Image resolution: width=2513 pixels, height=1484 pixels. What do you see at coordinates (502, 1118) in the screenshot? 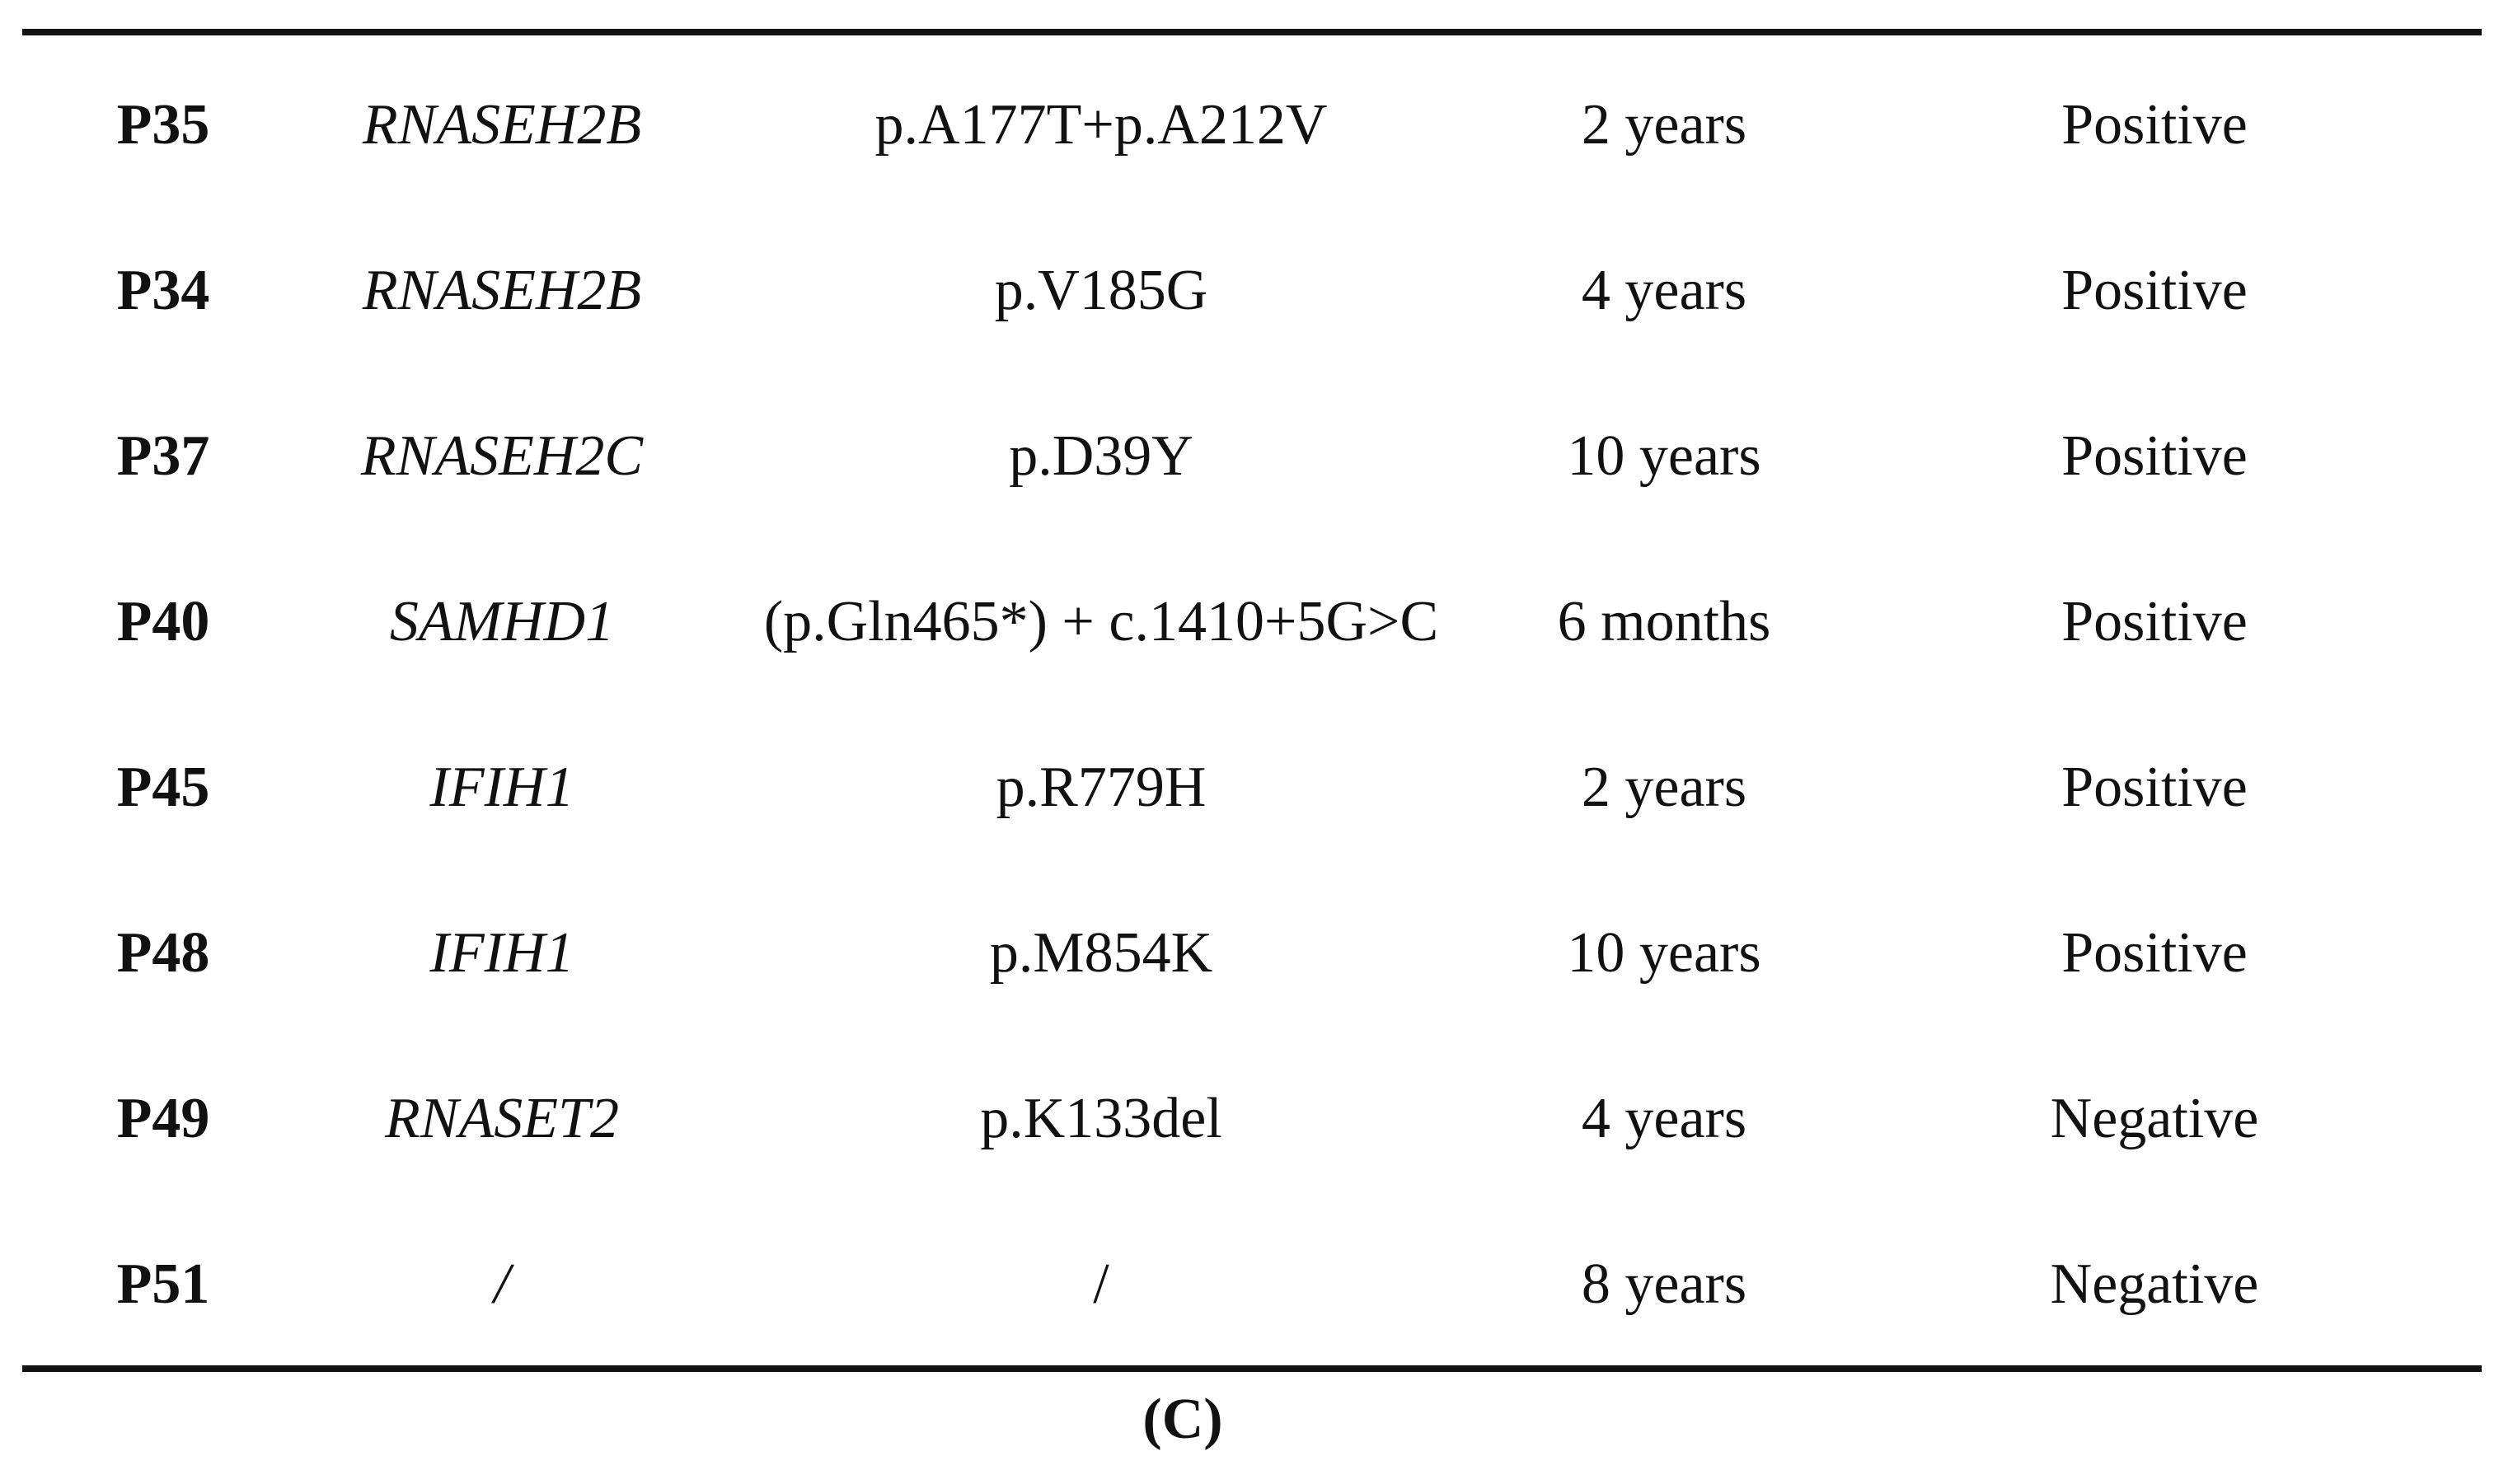
I see `gene: RNASET2` at bounding box center [502, 1118].